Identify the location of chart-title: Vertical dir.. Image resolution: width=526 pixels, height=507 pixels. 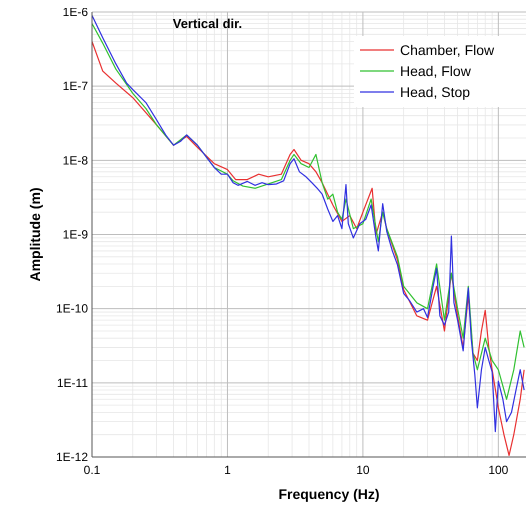
(207, 23).